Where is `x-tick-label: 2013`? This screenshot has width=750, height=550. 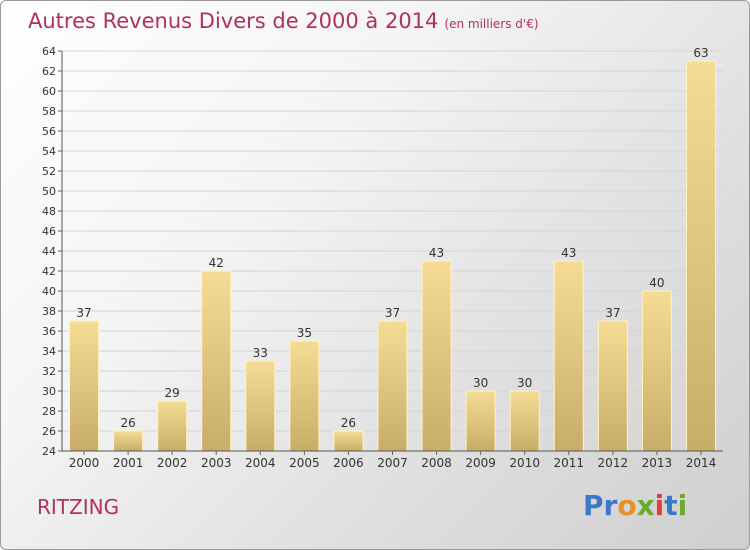 x-tick-label: 2013 is located at coordinates (657, 463).